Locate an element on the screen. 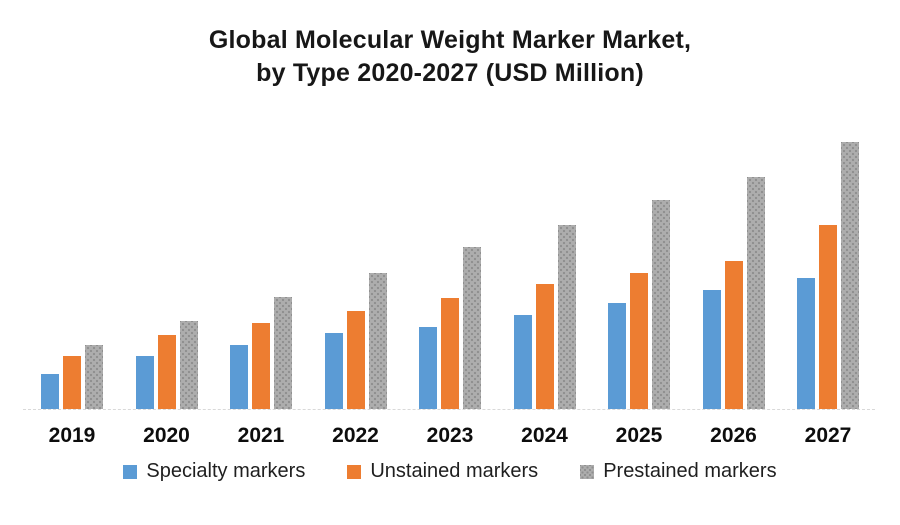 This screenshot has height=525, width=900. bar-group-2022 is located at coordinates (355, 341).